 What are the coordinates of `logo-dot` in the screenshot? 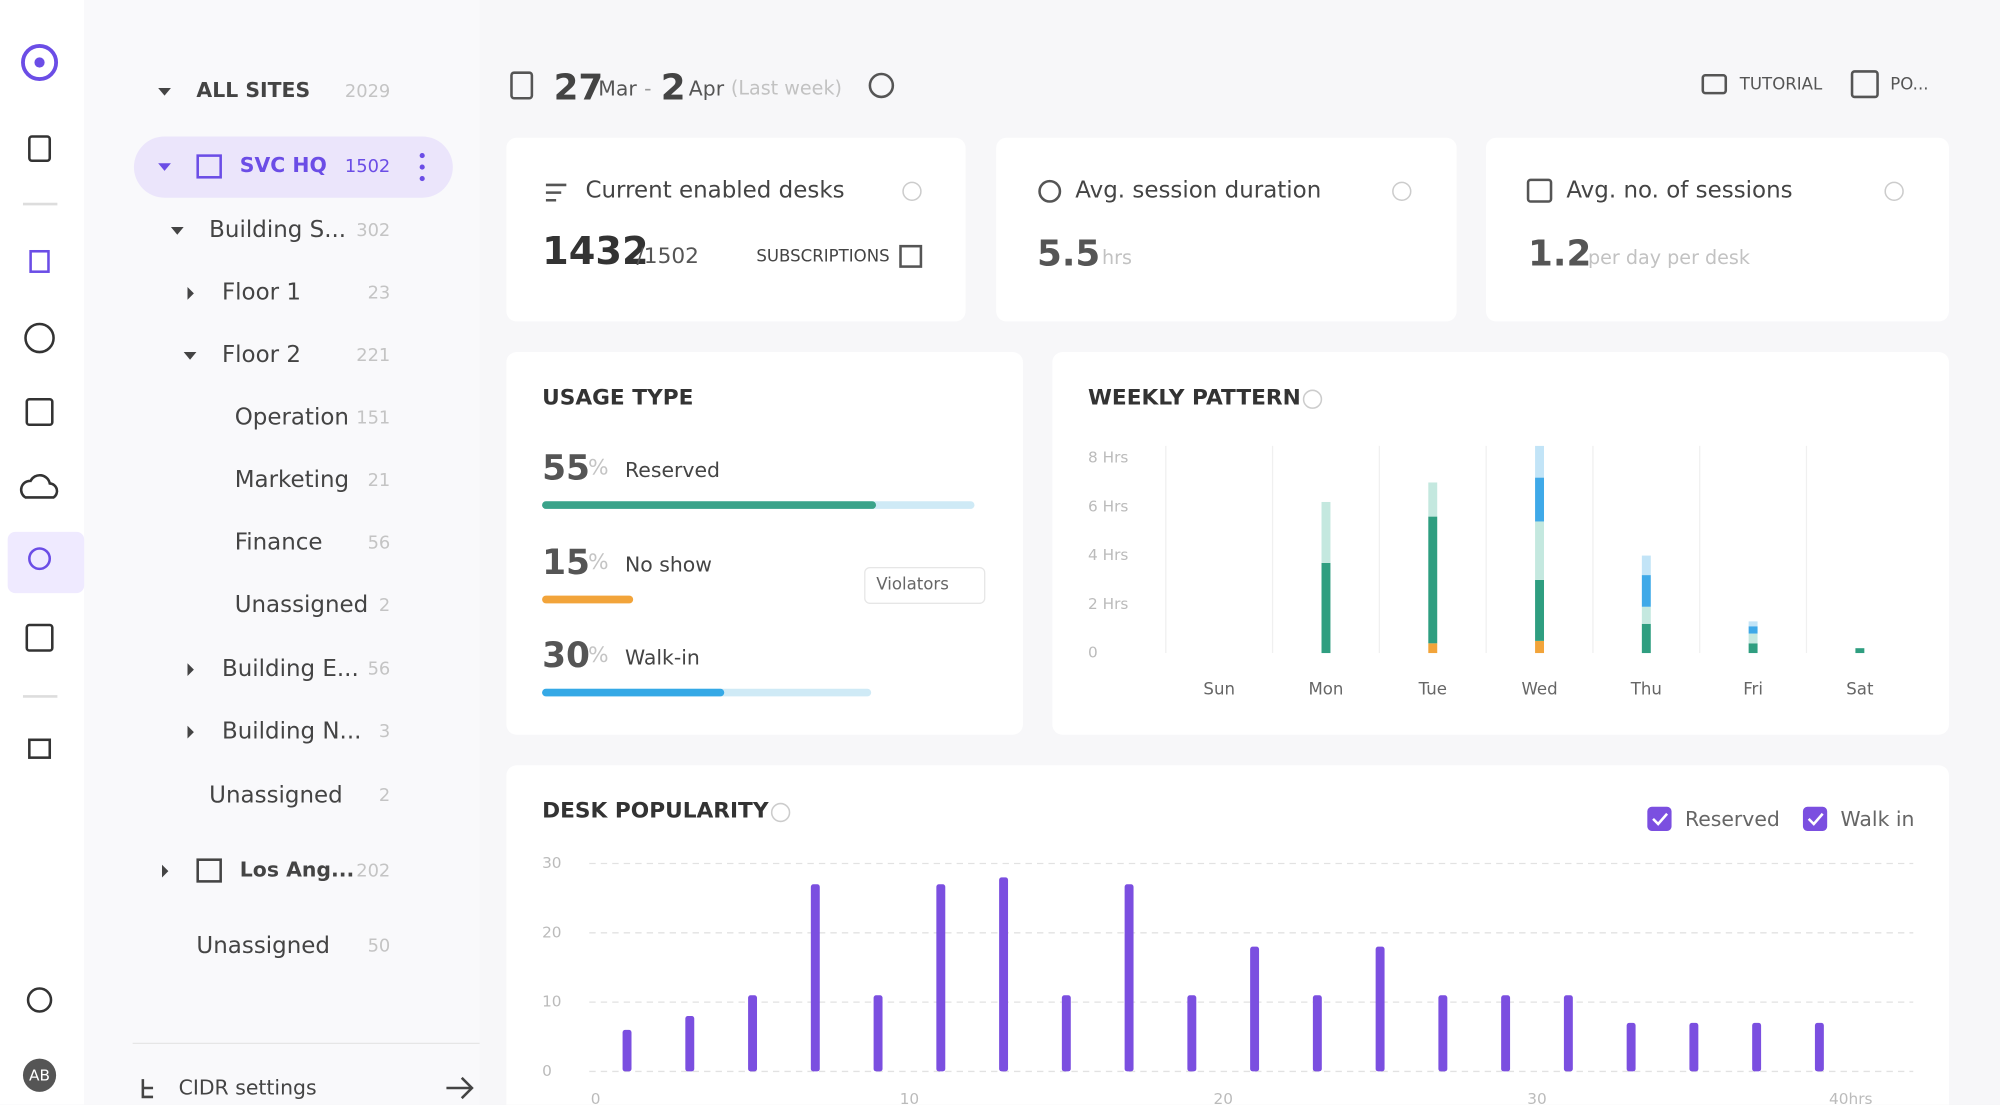 It's located at (39, 62).